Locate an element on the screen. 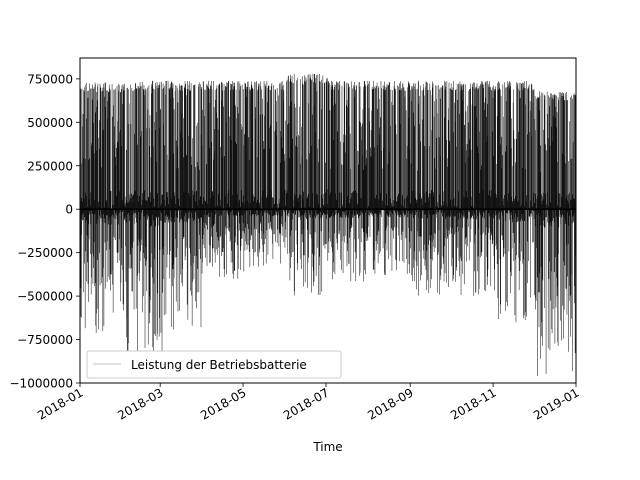 Image resolution: width=640 pixels, height=480 pixels. y-tick-label: −750000 is located at coordinates (45, 340).